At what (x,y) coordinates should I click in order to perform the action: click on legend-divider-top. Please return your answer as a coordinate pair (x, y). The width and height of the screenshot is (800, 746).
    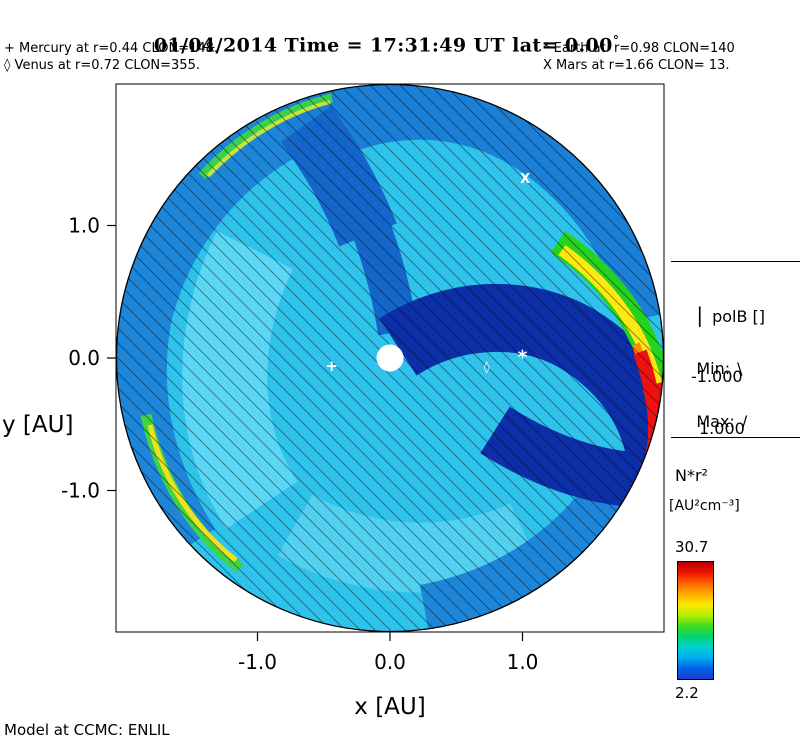
    Looking at the image, I should click on (735, 261).